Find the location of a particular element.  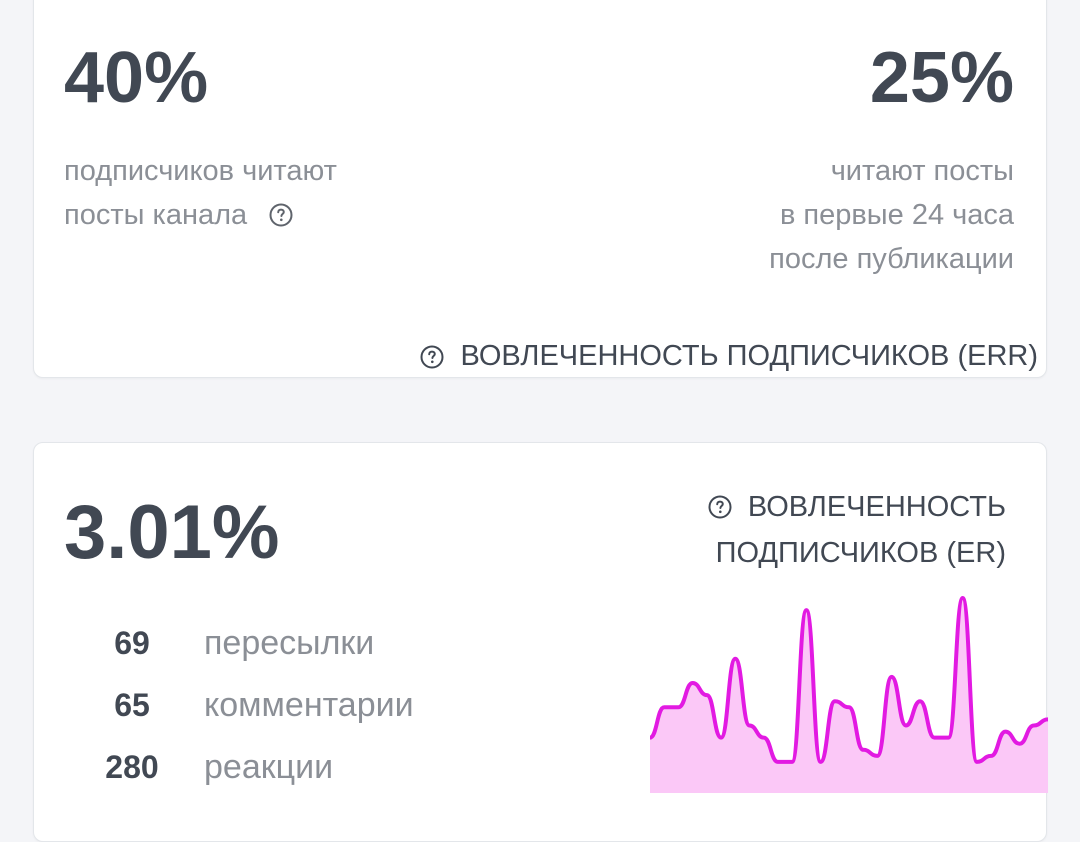

stat-row-forwards: 69 пересылки is located at coordinates (296, 643).